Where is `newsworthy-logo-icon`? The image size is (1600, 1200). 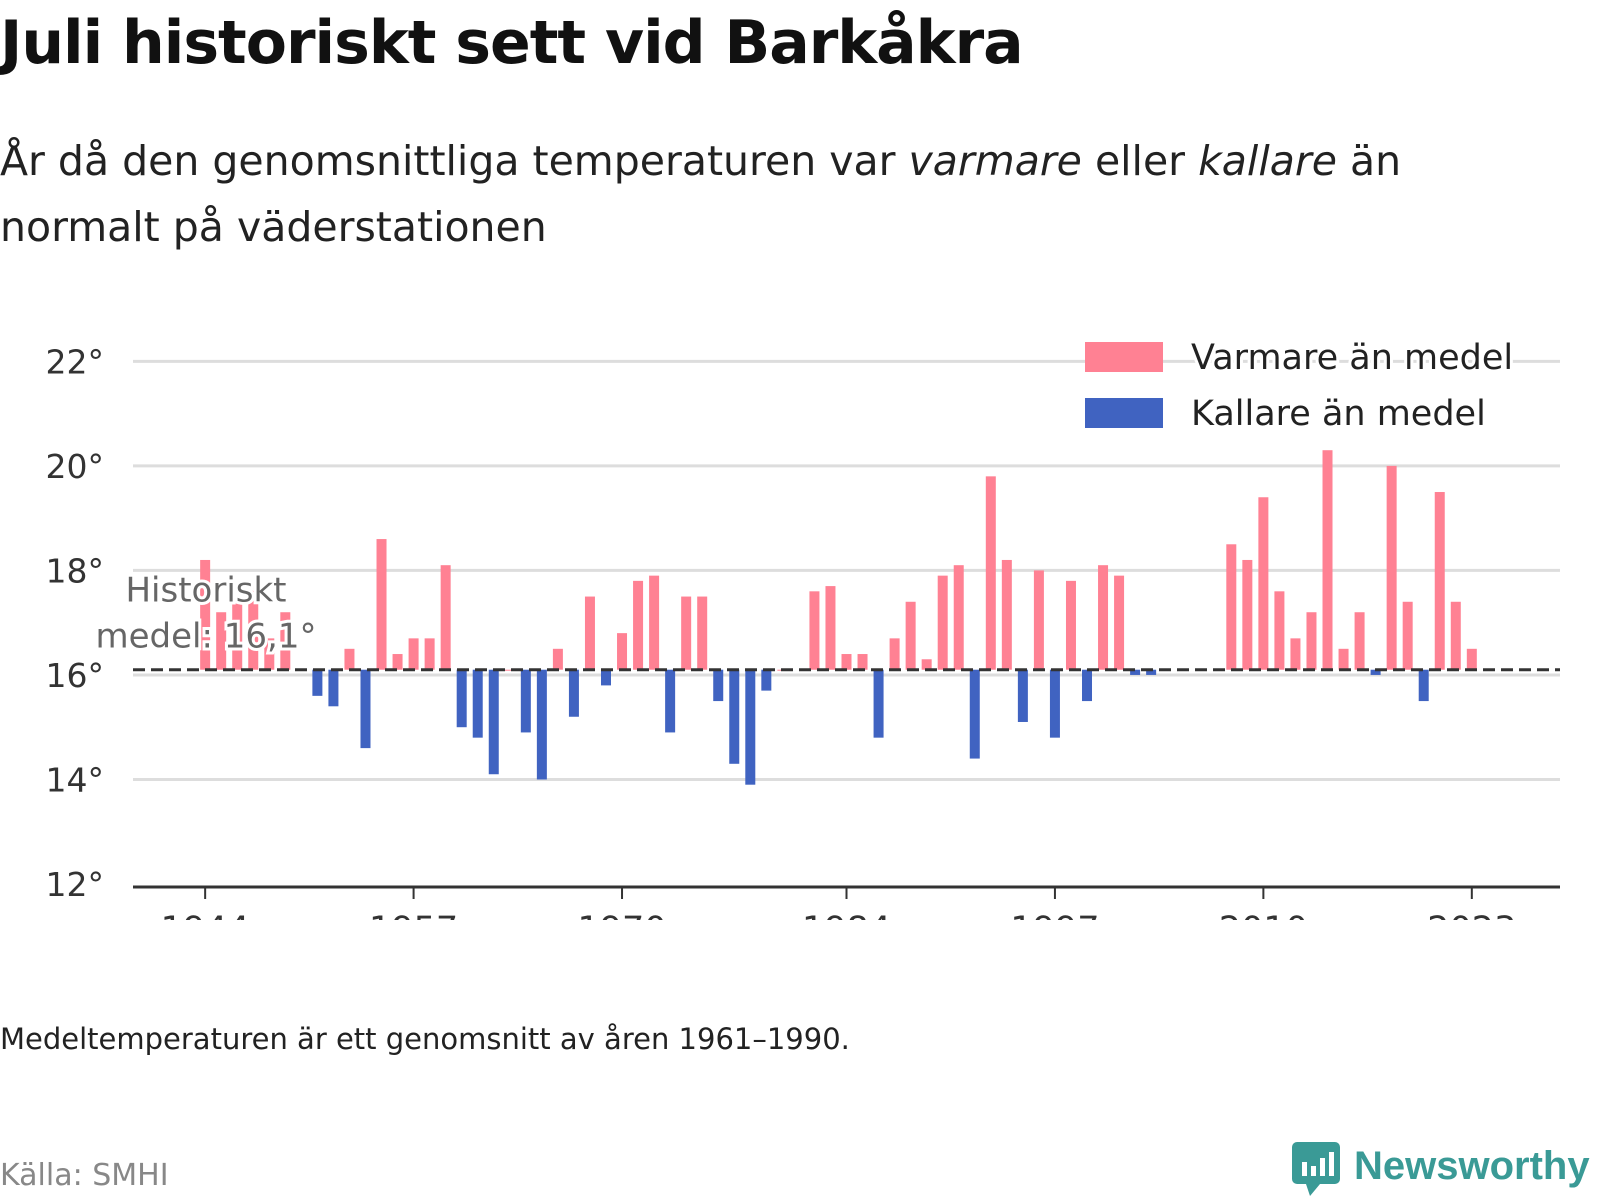 newsworthy-logo-icon is located at coordinates (1316, 1169).